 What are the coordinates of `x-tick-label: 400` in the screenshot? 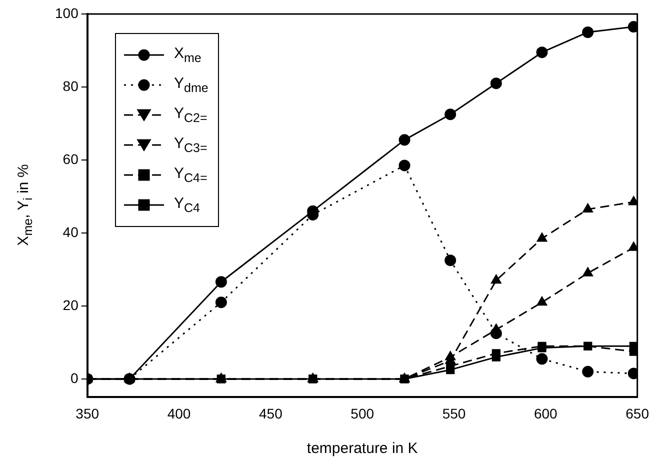 It's located at (179, 413).